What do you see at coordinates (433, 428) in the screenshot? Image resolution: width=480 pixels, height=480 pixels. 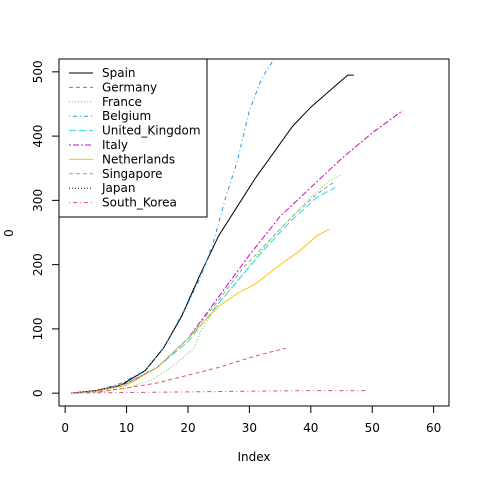 I see `x-tick-label: 60` at bounding box center [433, 428].